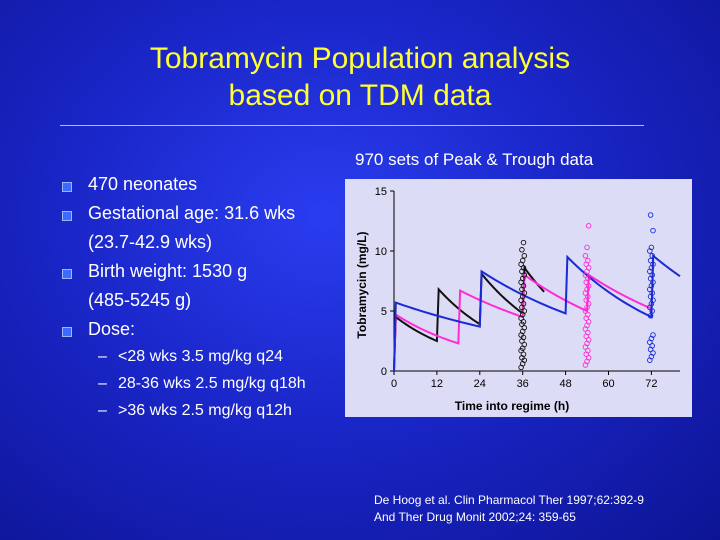 The image size is (720, 540). Describe the element at coordinates (112, 329) in the screenshot. I see `bullet-dose: Dose:` at that location.